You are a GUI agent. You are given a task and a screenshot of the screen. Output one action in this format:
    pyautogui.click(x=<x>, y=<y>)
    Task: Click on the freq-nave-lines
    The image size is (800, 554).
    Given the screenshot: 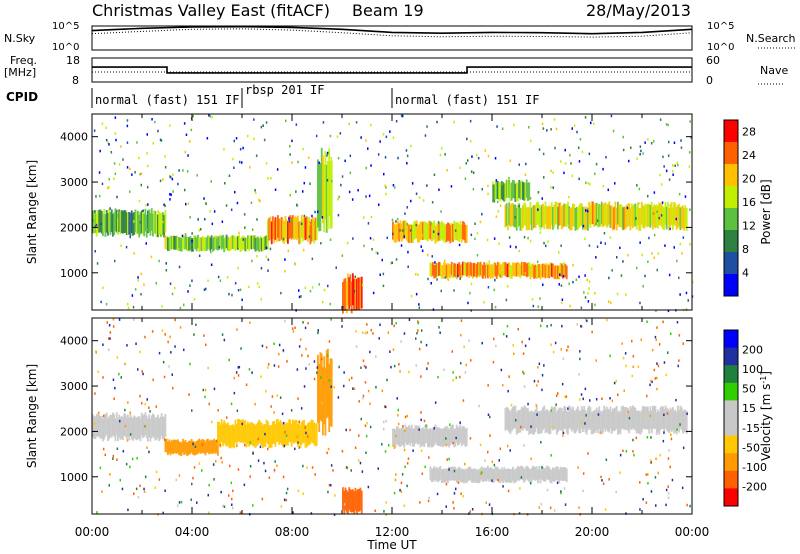 What is the action you would take?
    pyautogui.click(x=392, y=70)
    